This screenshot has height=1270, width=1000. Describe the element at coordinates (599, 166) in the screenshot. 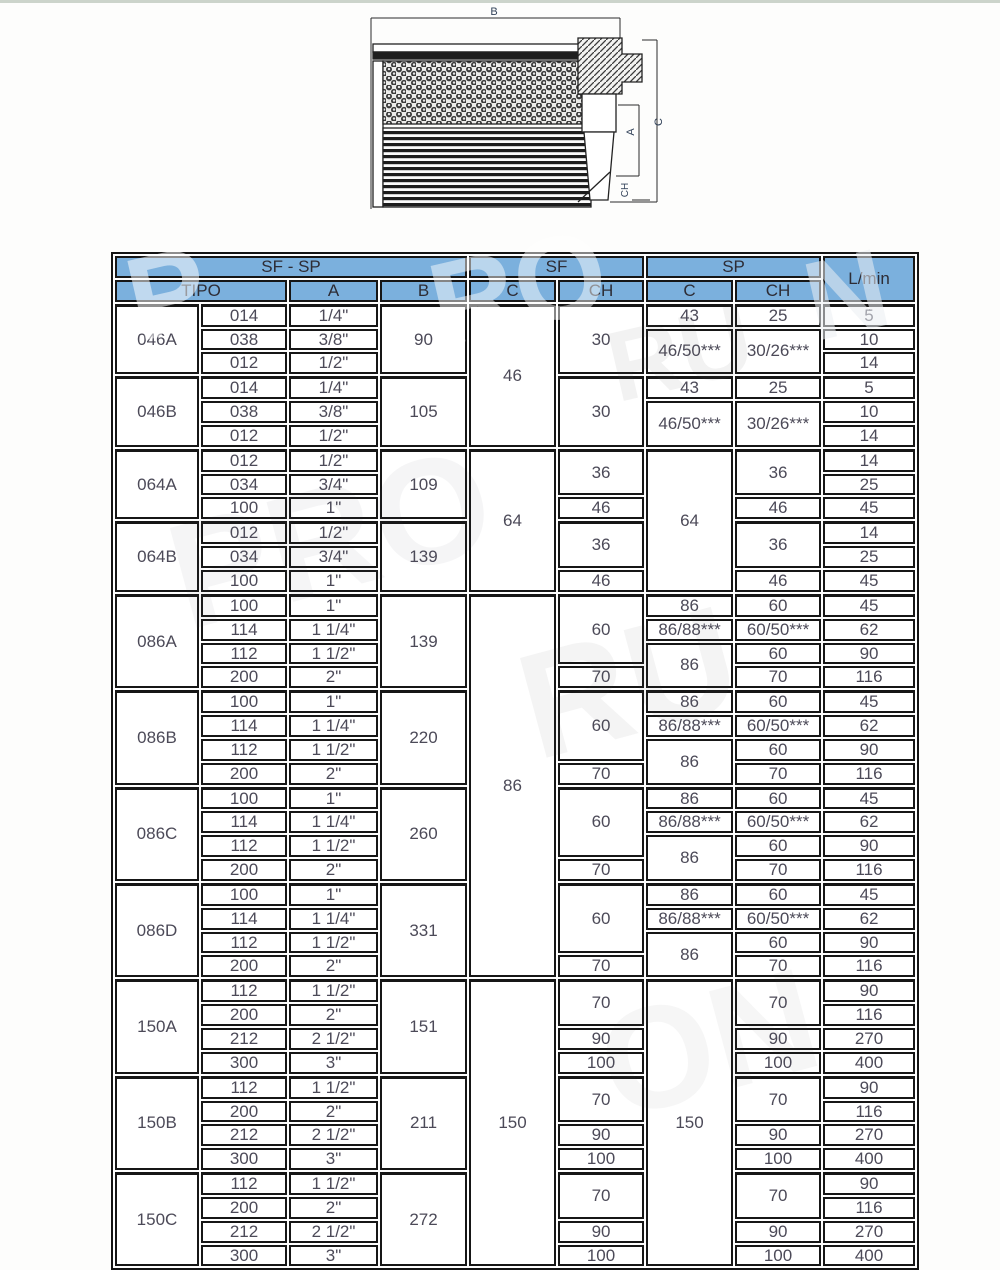

I see `hex-nut` at that location.